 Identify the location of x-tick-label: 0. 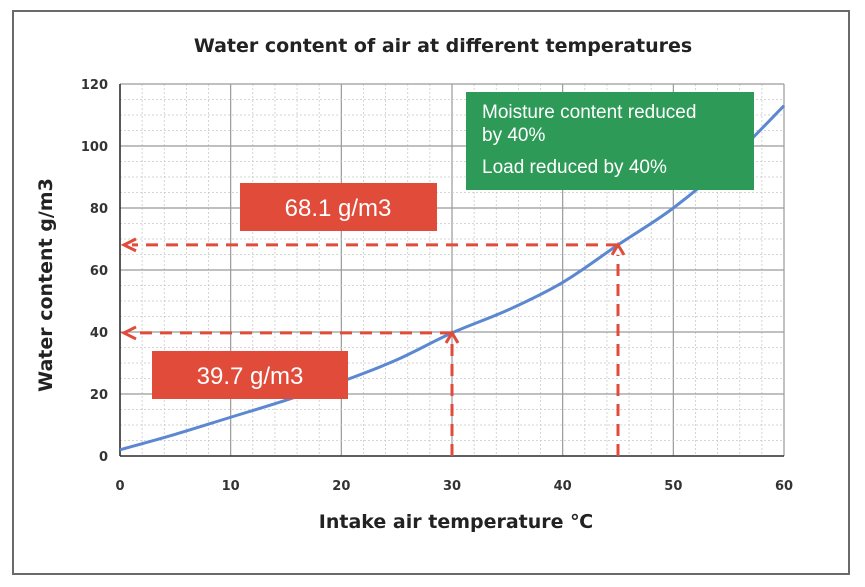
(119, 486).